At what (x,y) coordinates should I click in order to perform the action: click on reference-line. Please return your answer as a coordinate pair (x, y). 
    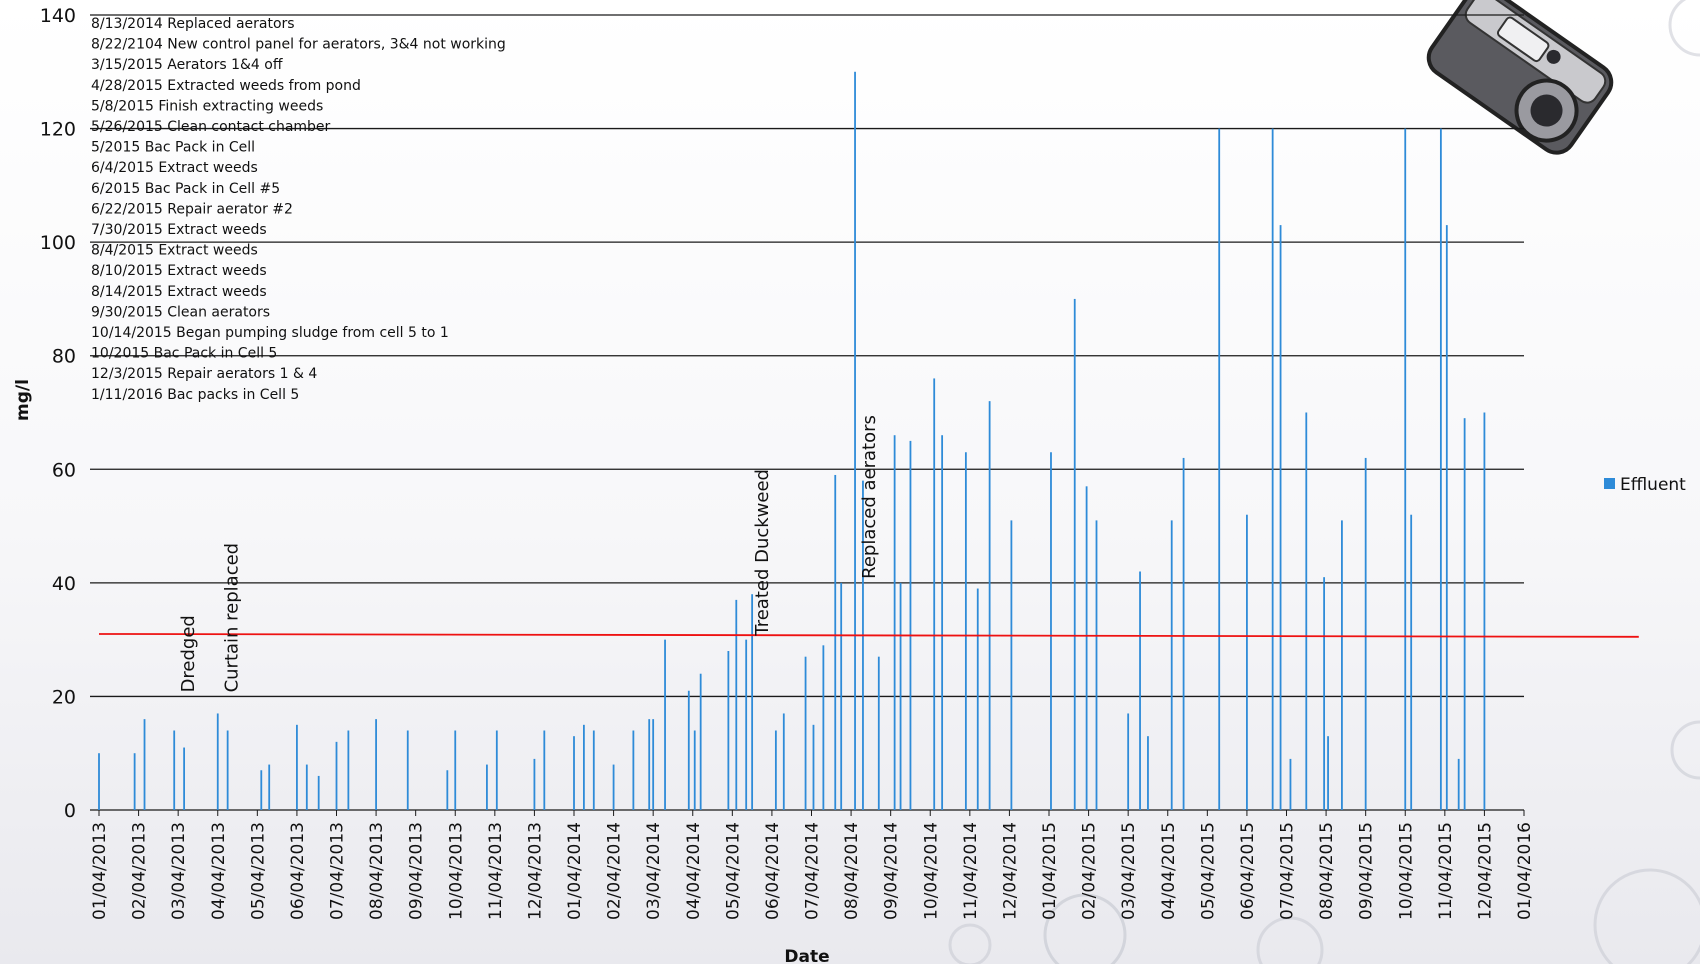
    Looking at the image, I should click on (868, 635).